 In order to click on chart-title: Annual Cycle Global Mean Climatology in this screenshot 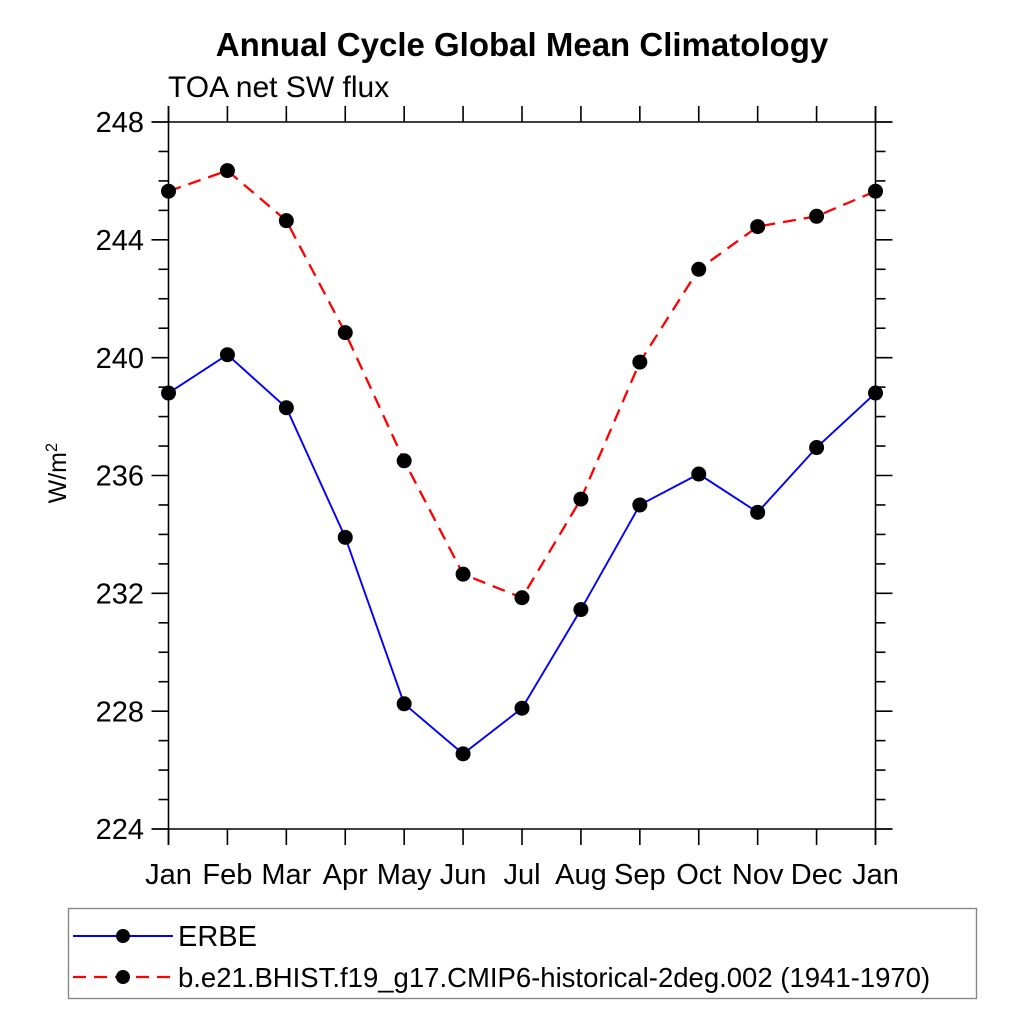, I will do `click(522, 44)`.